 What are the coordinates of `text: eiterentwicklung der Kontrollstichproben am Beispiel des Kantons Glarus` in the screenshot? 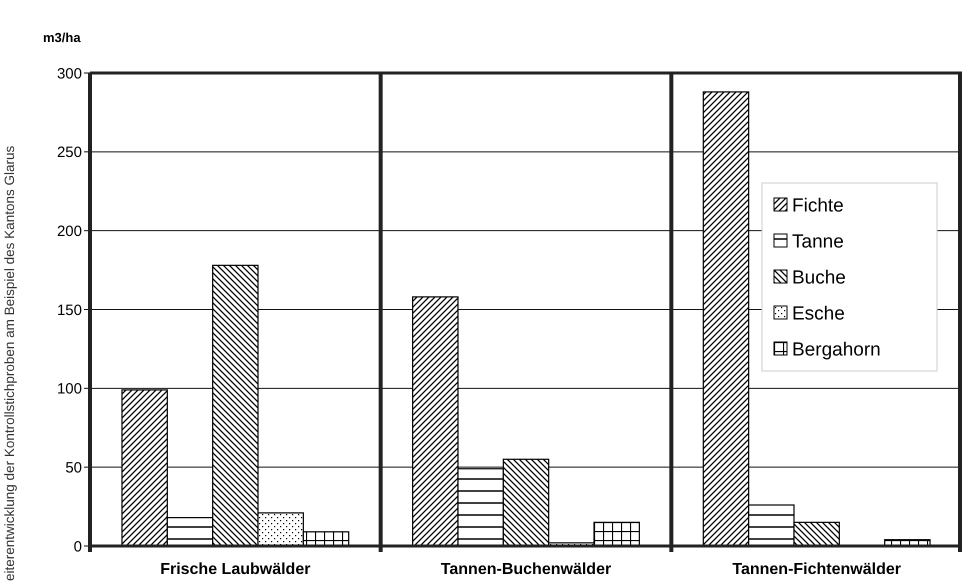 It's located at (9, 363).